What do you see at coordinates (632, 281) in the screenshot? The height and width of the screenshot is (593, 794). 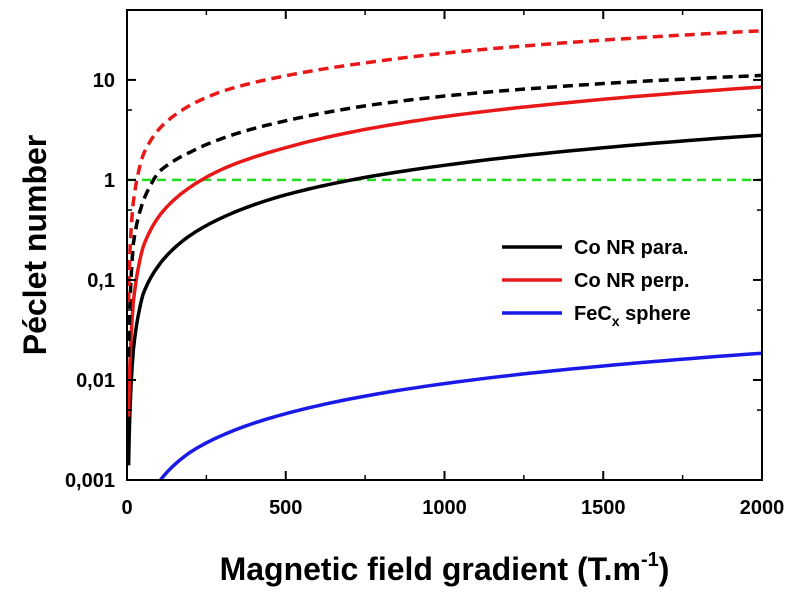 I see `legend-label: Co NR perp.` at bounding box center [632, 281].